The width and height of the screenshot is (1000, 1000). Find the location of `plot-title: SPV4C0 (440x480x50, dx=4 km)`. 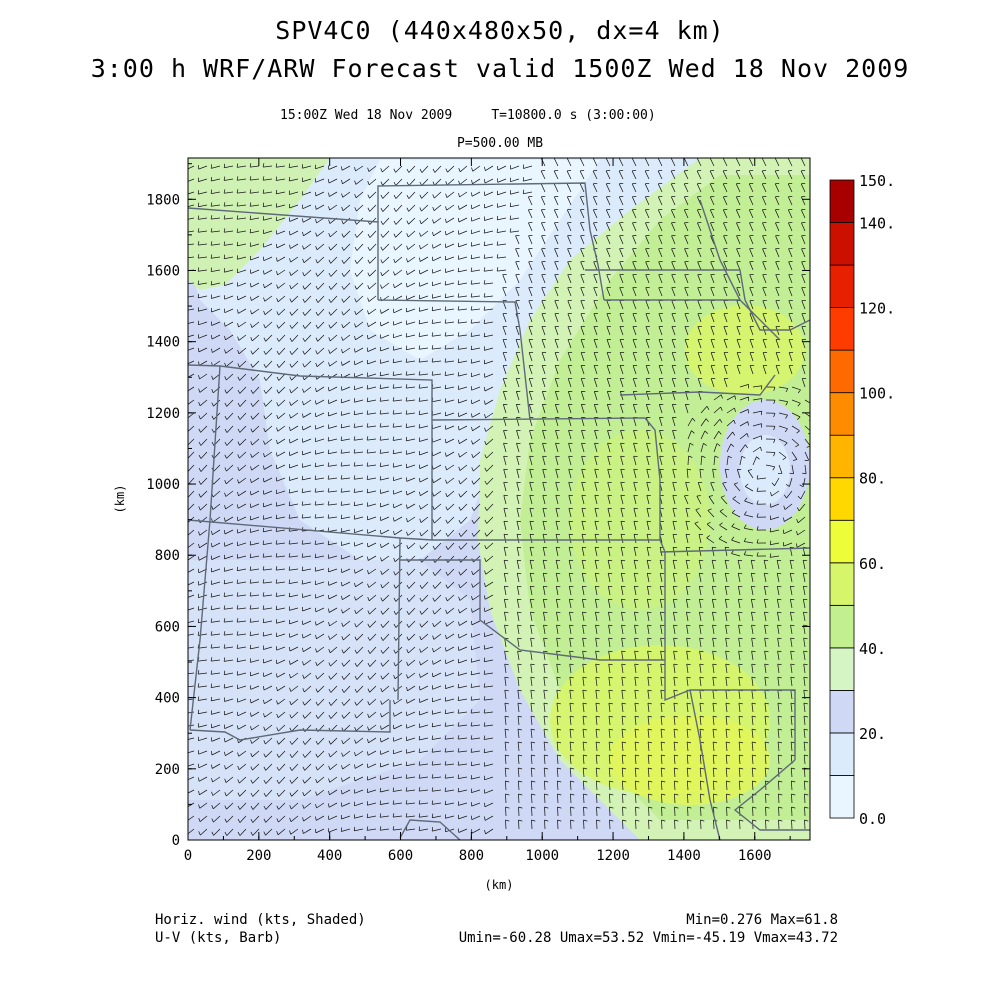

plot-title: SPV4C0 (440x480x50, dx=4 km) is located at coordinates (500, 30).